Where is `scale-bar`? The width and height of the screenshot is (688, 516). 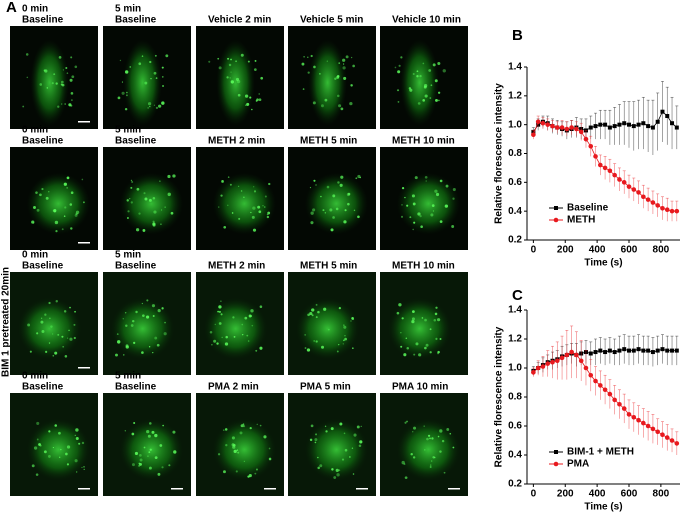
scale-bar is located at coordinates (454, 489).